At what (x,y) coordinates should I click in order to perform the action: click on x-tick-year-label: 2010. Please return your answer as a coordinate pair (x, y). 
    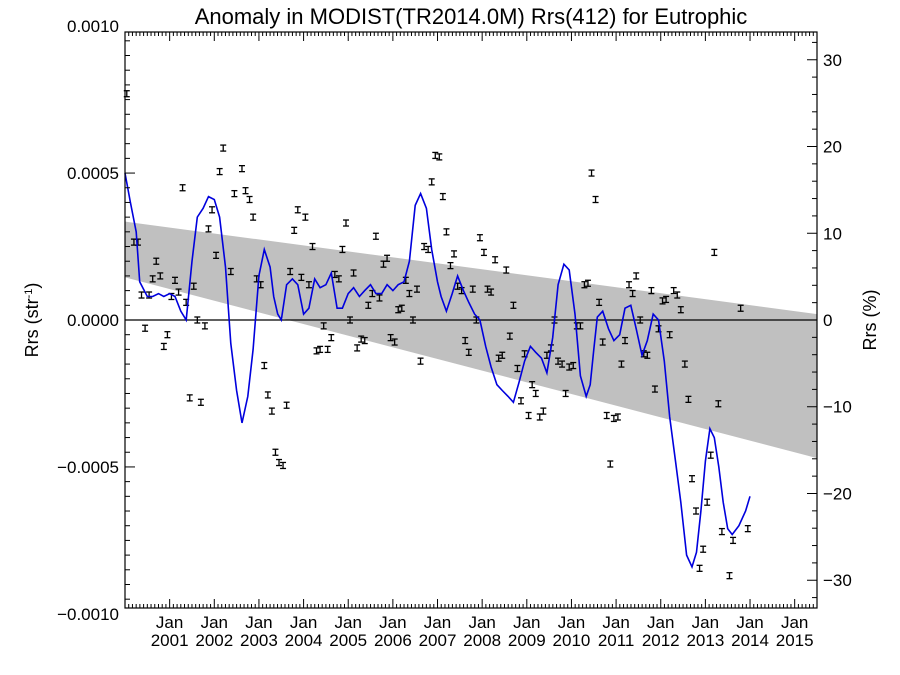
    Looking at the image, I should click on (572, 640).